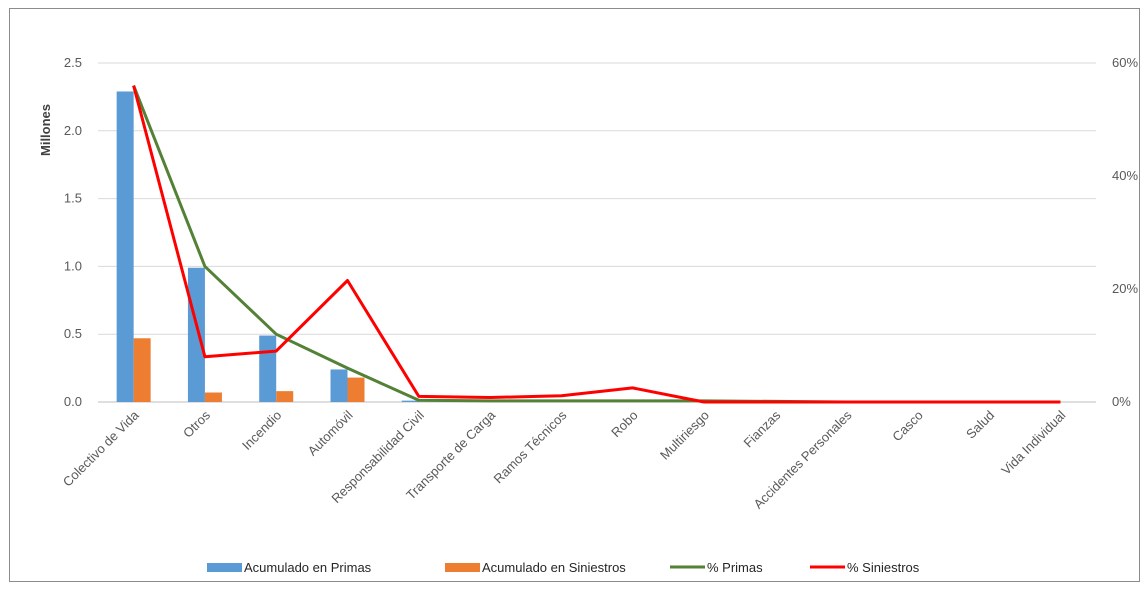 Image resolution: width=1148 pixels, height=590 pixels. Describe the element at coordinates (1033, 442) in the screenshot. I see `category-label: Vida Individual` at that location.